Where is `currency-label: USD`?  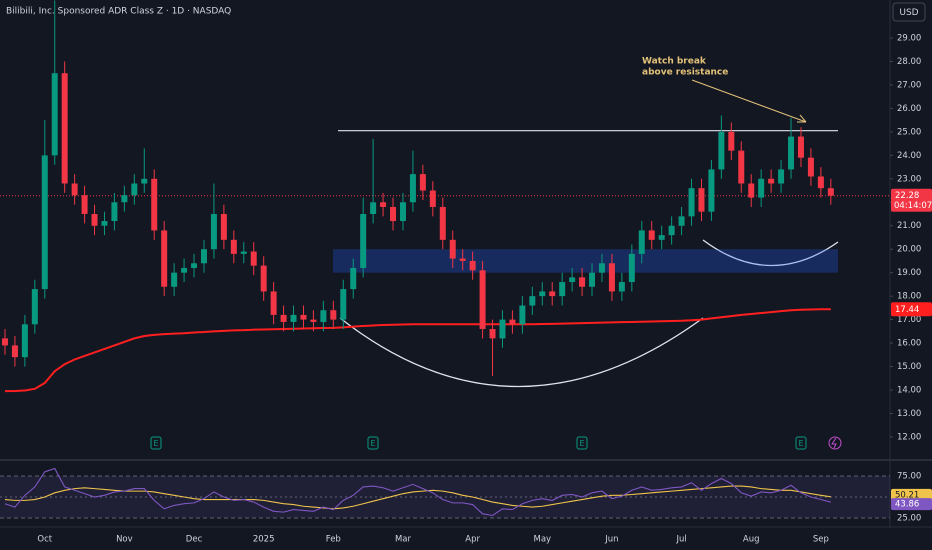
currency-label: USD is located at coordinates (908, 13).